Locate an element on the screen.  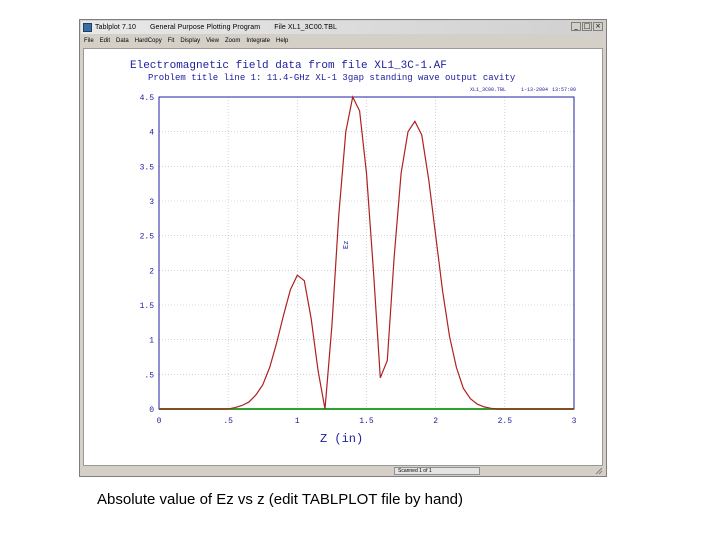
x-tick-label: 3 is located at coordinates (574, 421).